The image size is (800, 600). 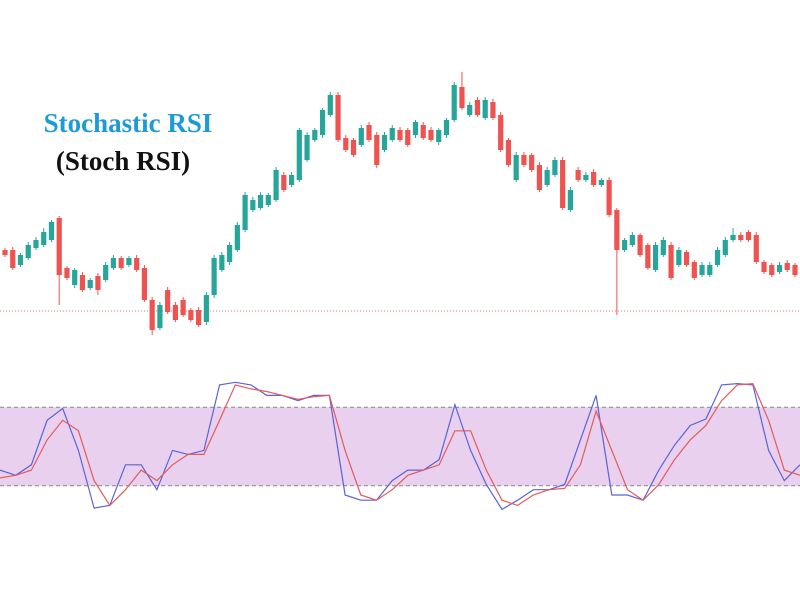 What do you see at coordinates (128, 123) in the screenshot?
I see `chart-title: Stochastic RSI` at bounding box center [128, 123].